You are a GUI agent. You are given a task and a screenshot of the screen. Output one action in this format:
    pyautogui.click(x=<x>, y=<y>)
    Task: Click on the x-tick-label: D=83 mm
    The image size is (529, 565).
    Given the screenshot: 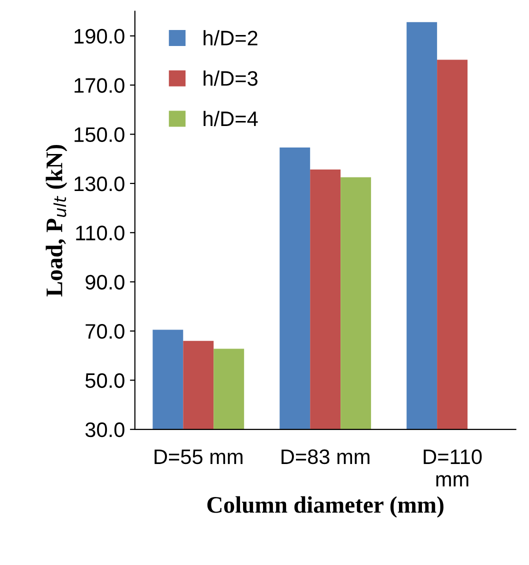 What is the action you would take?
    pyautogui.click(x=326, y=456)
    